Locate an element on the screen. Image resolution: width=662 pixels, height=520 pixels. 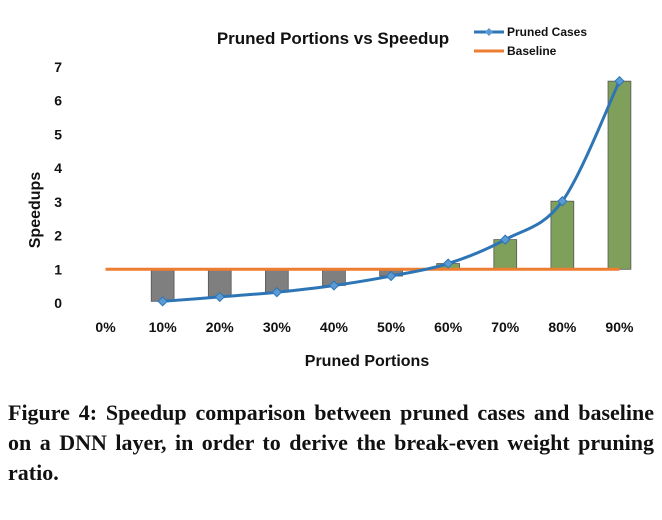
x-tick-label: 80% is located at coordinates (562, 327).